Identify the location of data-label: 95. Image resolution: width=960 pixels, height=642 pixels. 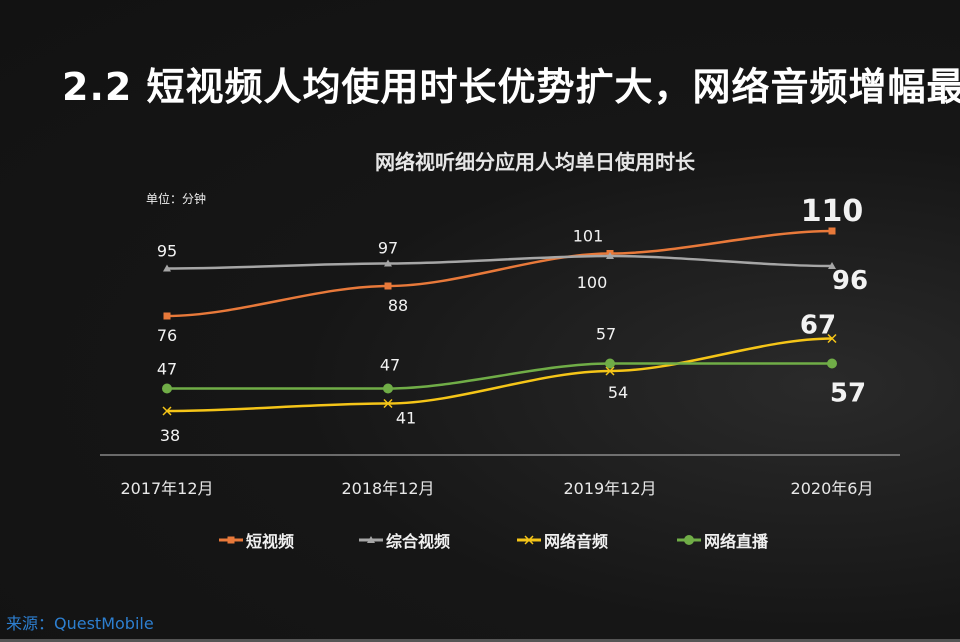
(167, 251).